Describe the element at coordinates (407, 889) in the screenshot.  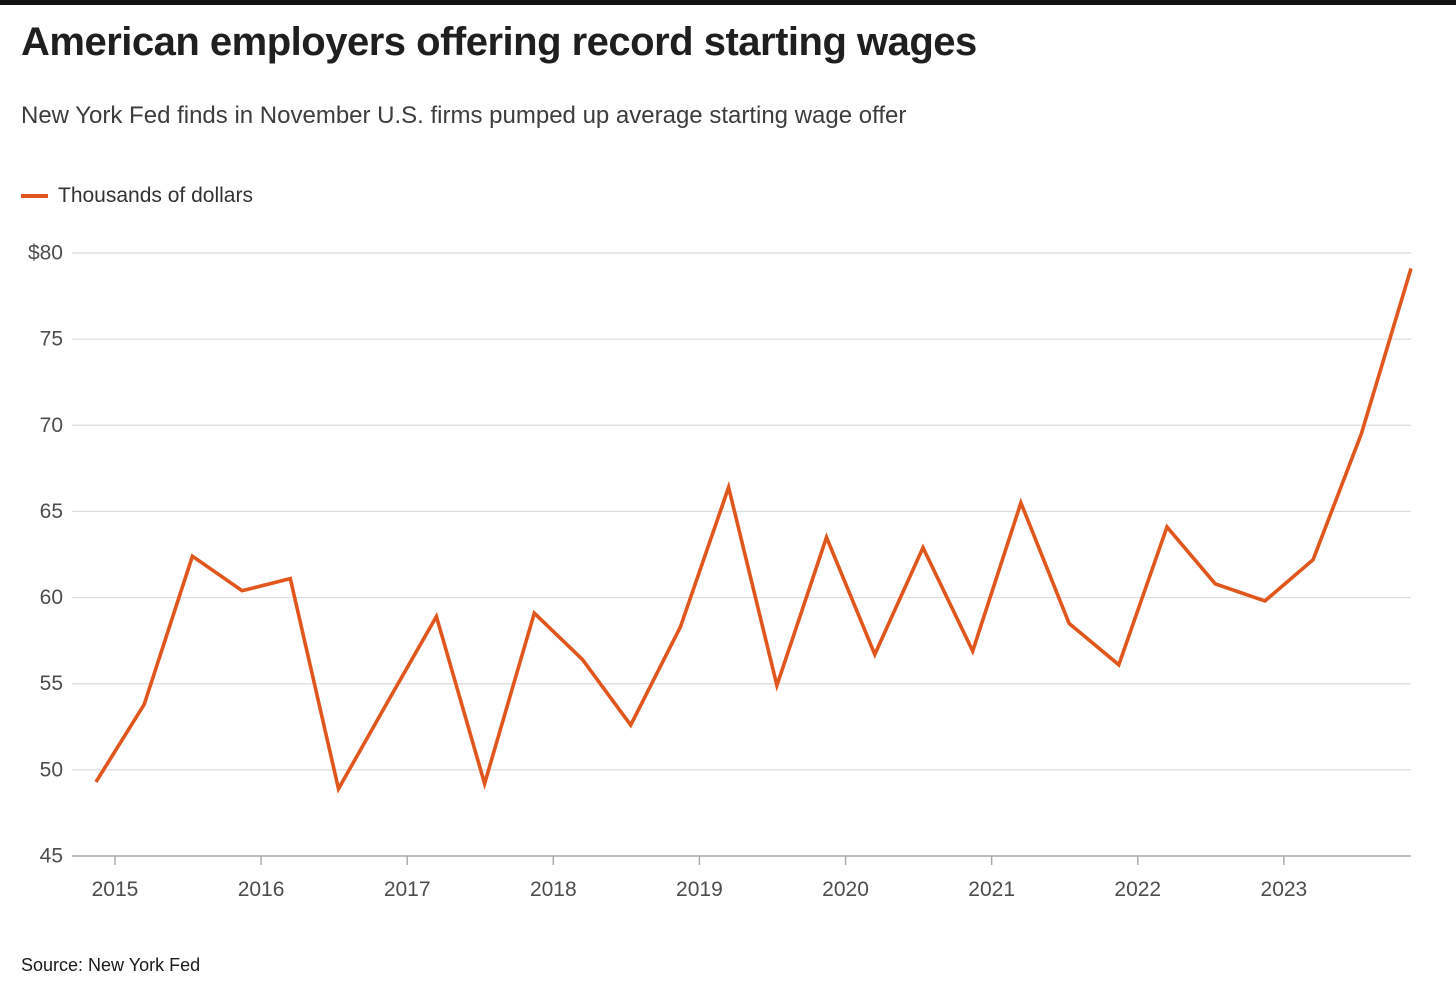
I see `x-tick-label: 2017` at that location.